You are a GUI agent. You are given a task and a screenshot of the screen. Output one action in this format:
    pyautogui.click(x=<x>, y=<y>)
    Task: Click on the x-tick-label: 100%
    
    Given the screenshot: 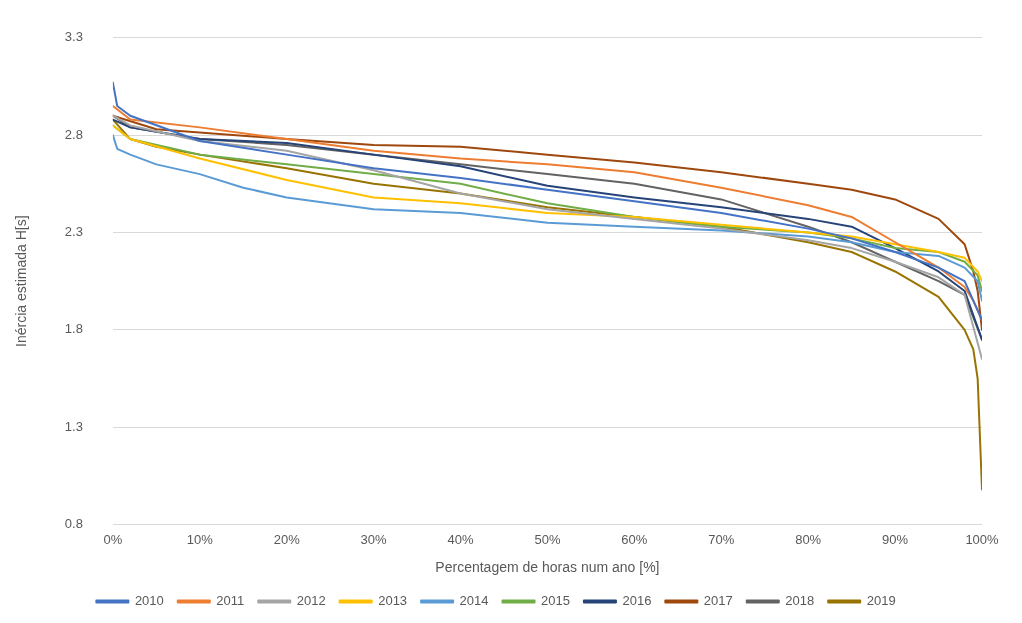 What is the action you would take?
    pyautogui.click(x=982, y=539)
    